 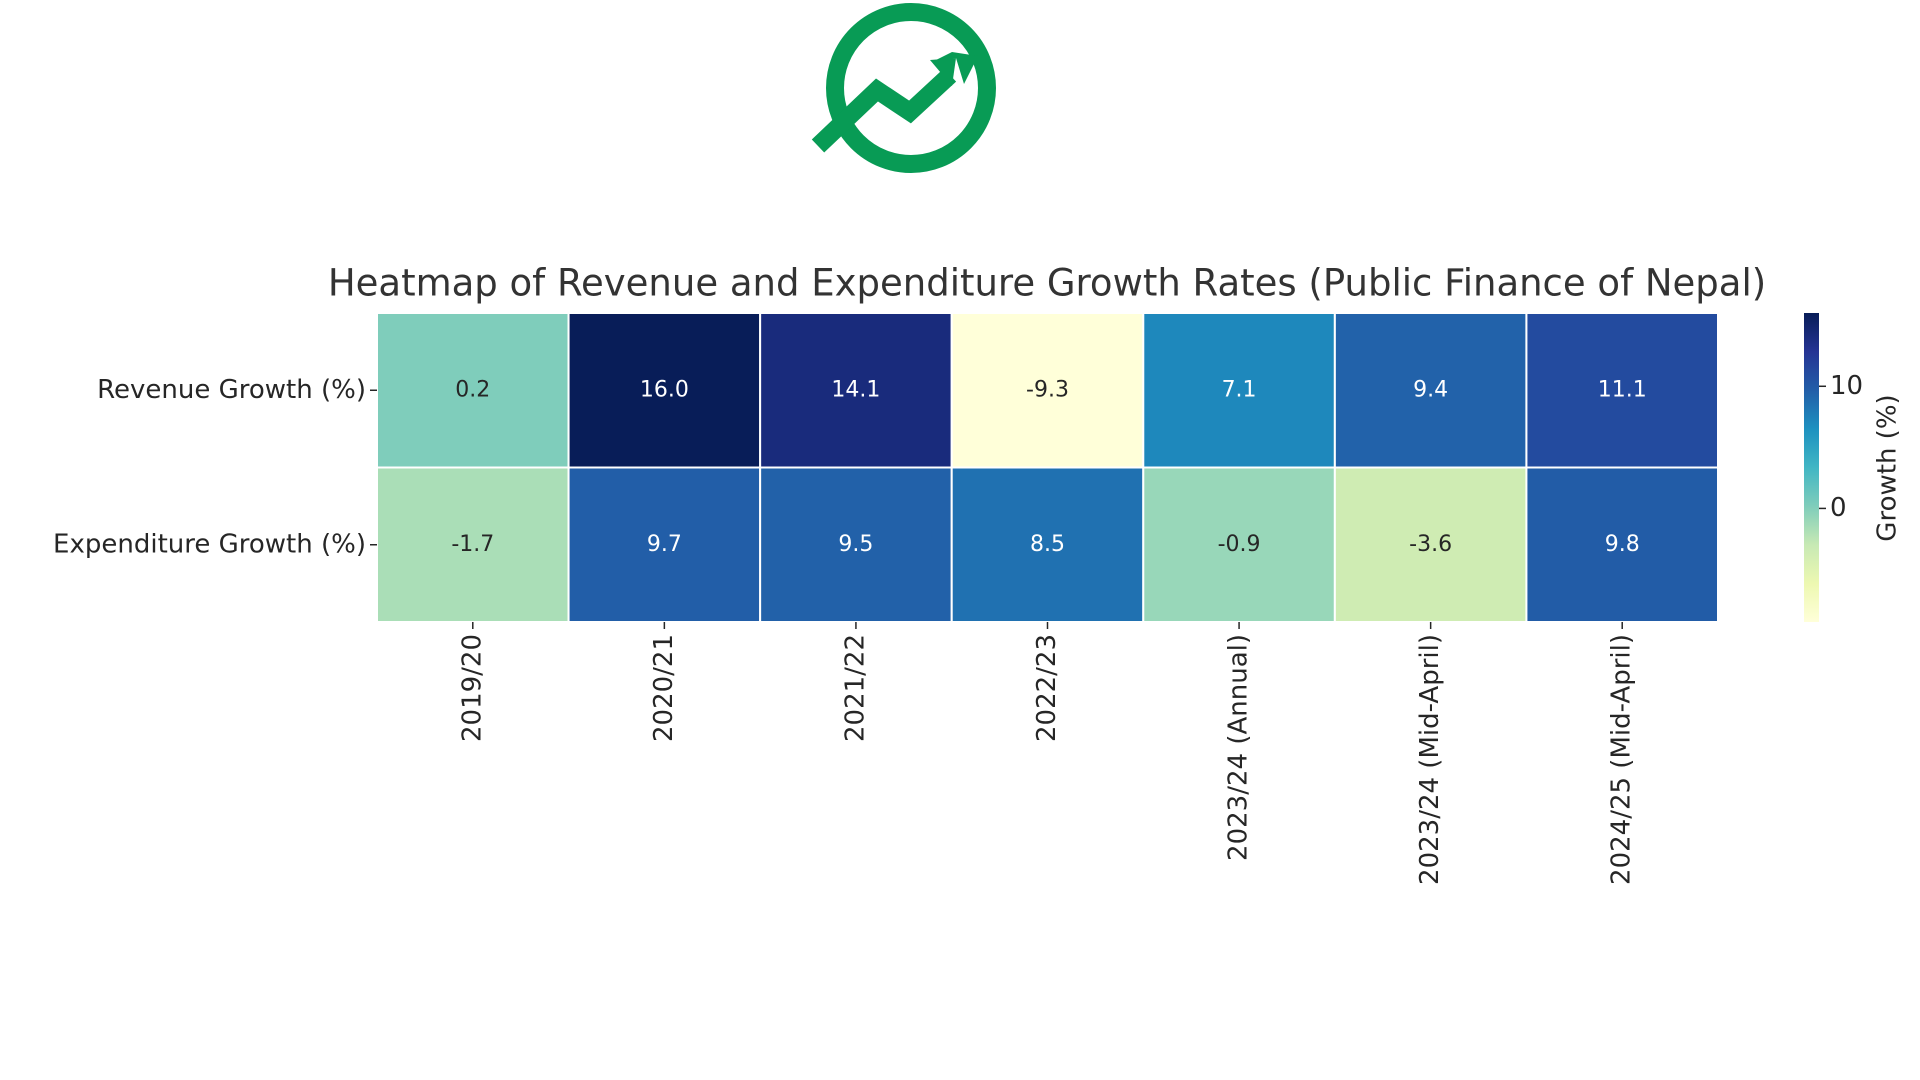 What do you see at coordinates (664, 389) in the screenshot?
I see `cell-label: 16.0` at bounding box center [664, 389].